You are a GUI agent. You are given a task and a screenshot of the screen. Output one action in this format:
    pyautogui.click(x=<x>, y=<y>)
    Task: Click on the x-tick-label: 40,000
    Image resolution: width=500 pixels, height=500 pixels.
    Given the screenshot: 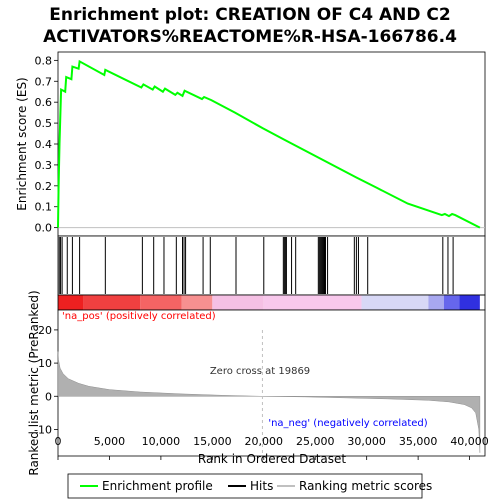 What is the action you would take?
    pyautogui.click(x=469, y=441)
    